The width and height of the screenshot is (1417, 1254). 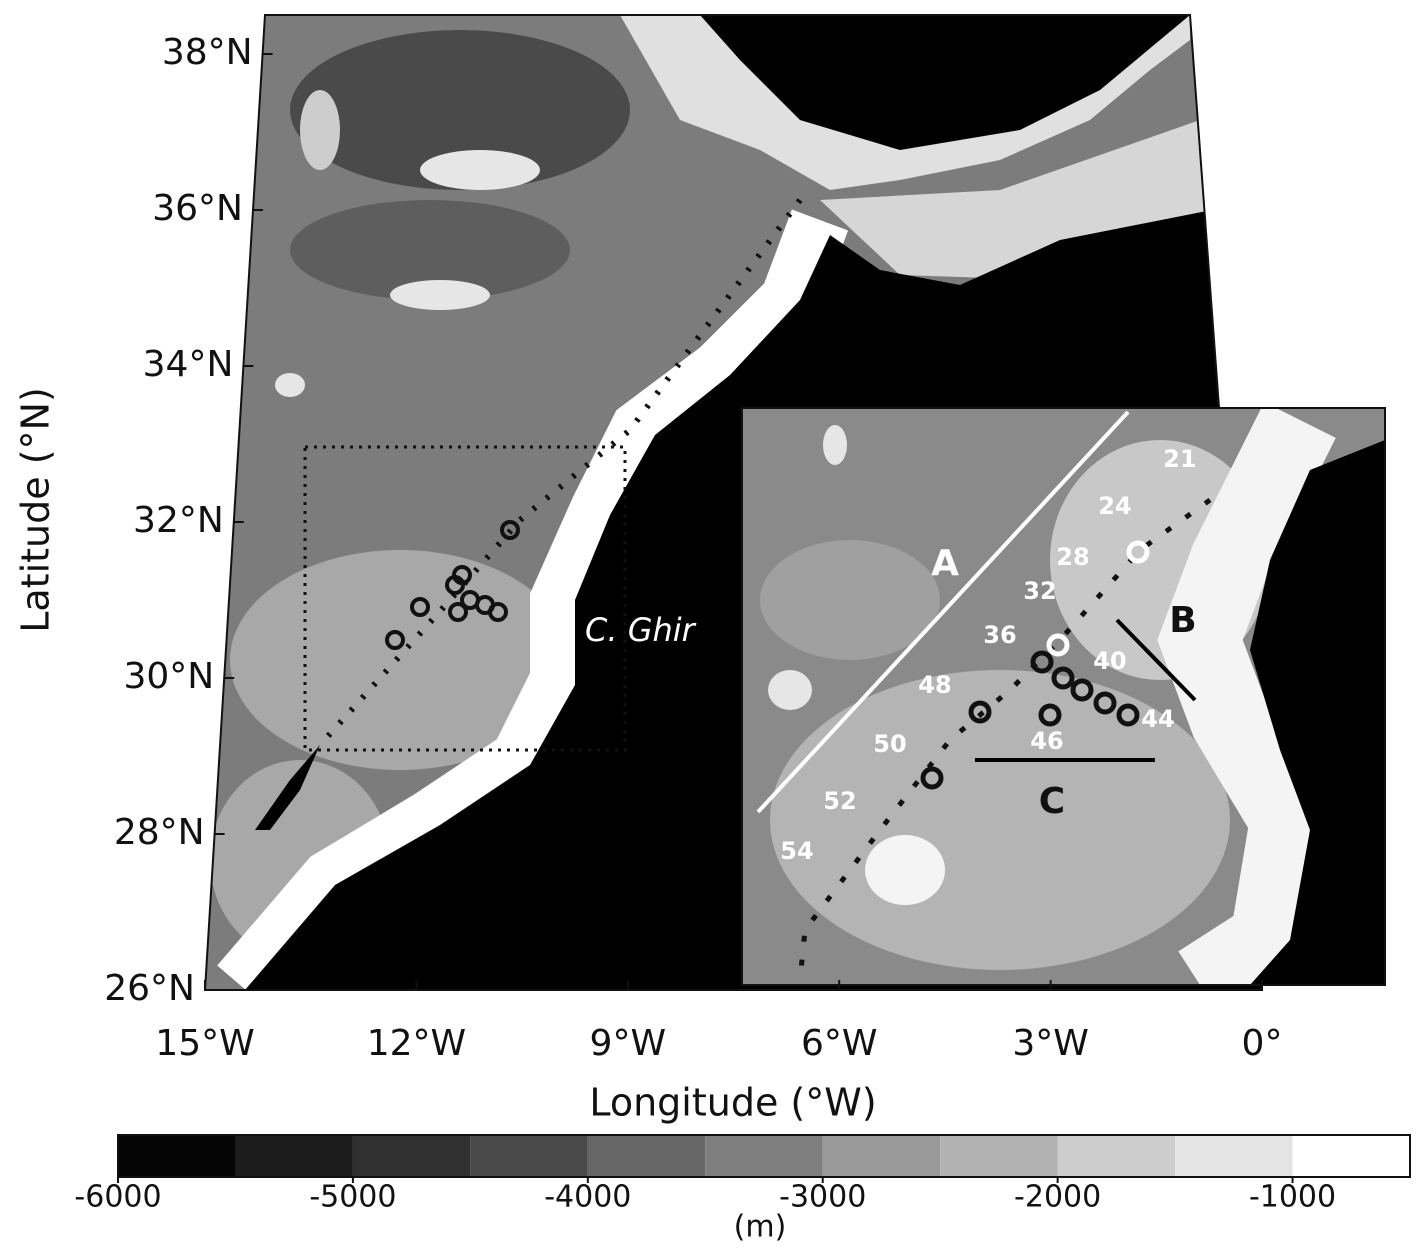 What do you see at coordinates (1292, 1197) in the screenshot?
I see `colorbar-tick-label: -1000` at bounding box center [1292, 1197].